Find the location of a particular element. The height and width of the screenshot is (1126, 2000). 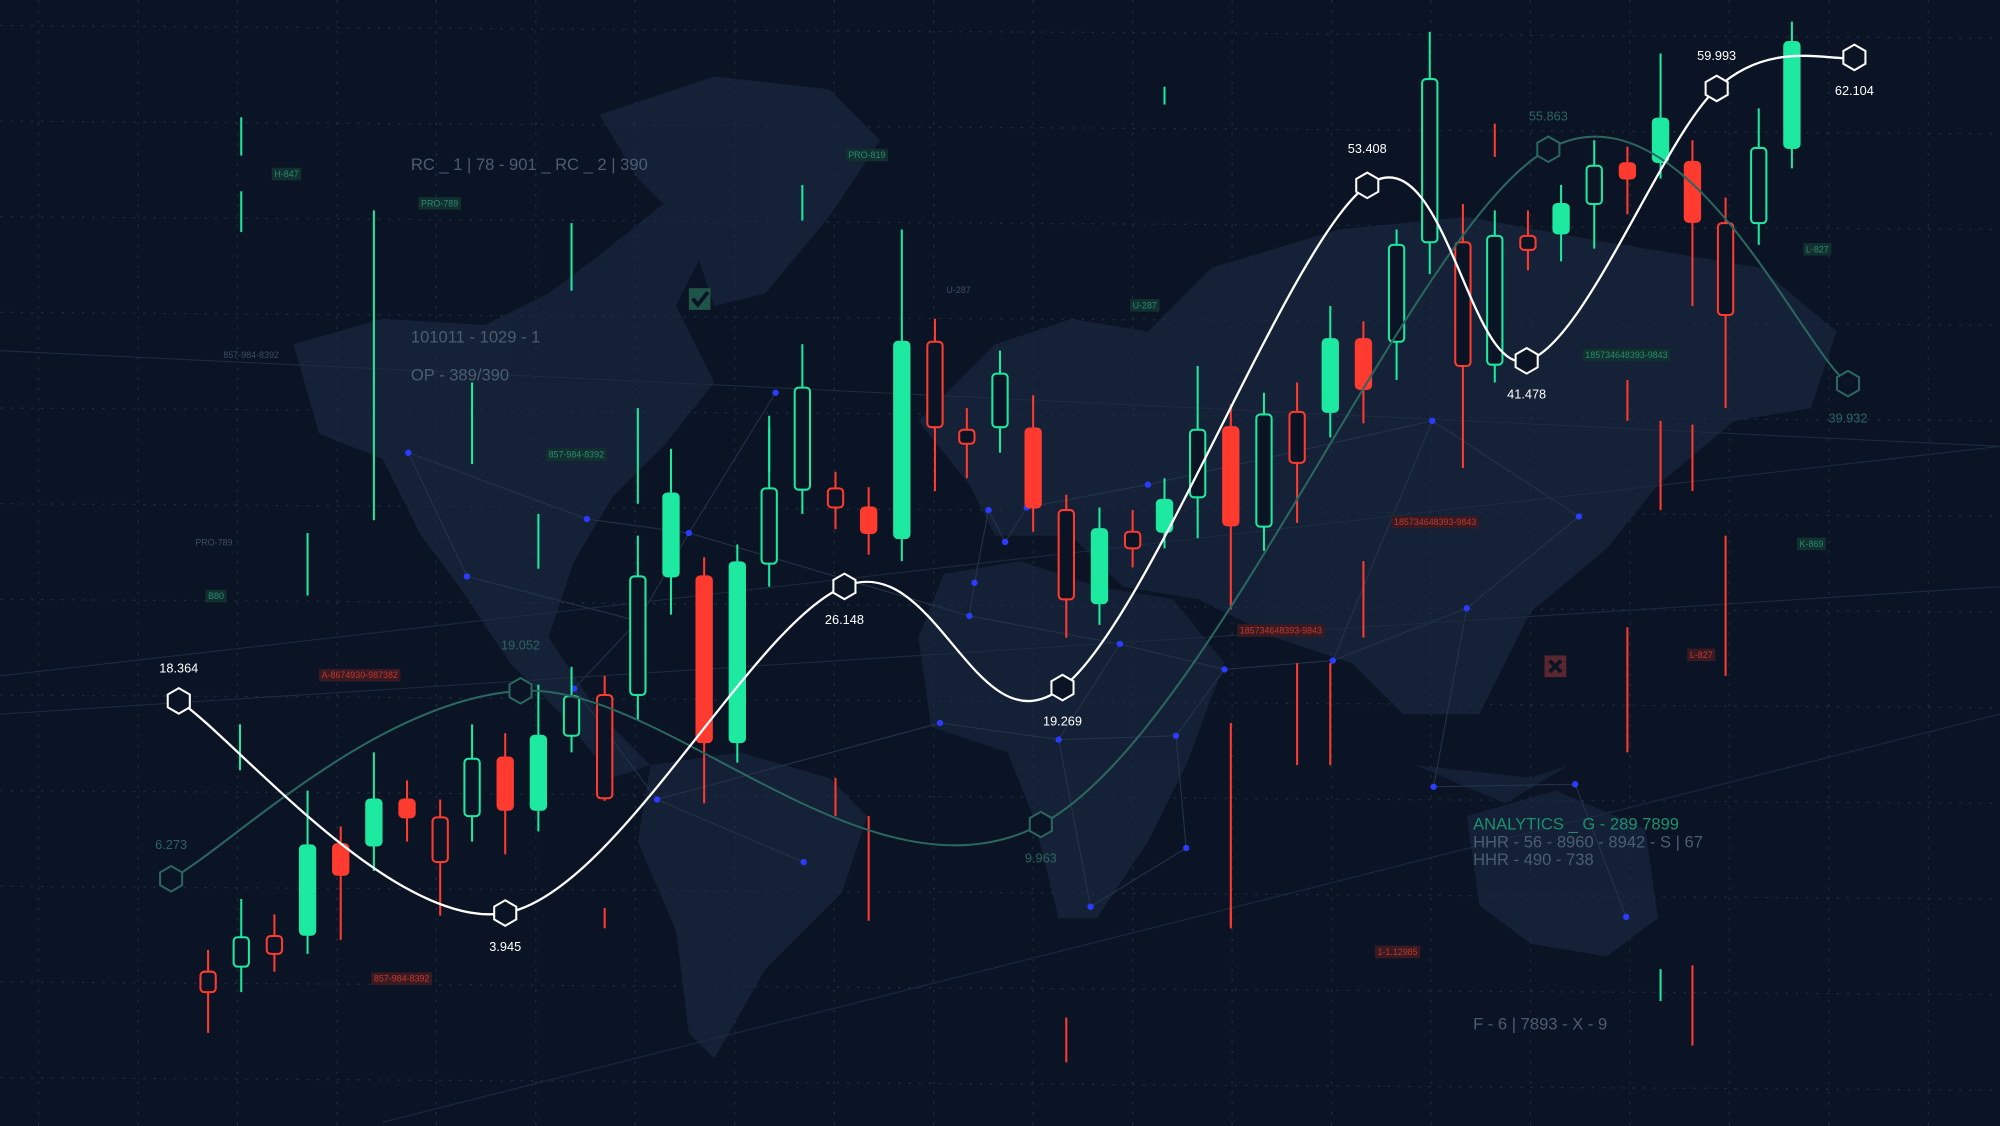

tag: U-287 is located at coordinates (1145, 305).